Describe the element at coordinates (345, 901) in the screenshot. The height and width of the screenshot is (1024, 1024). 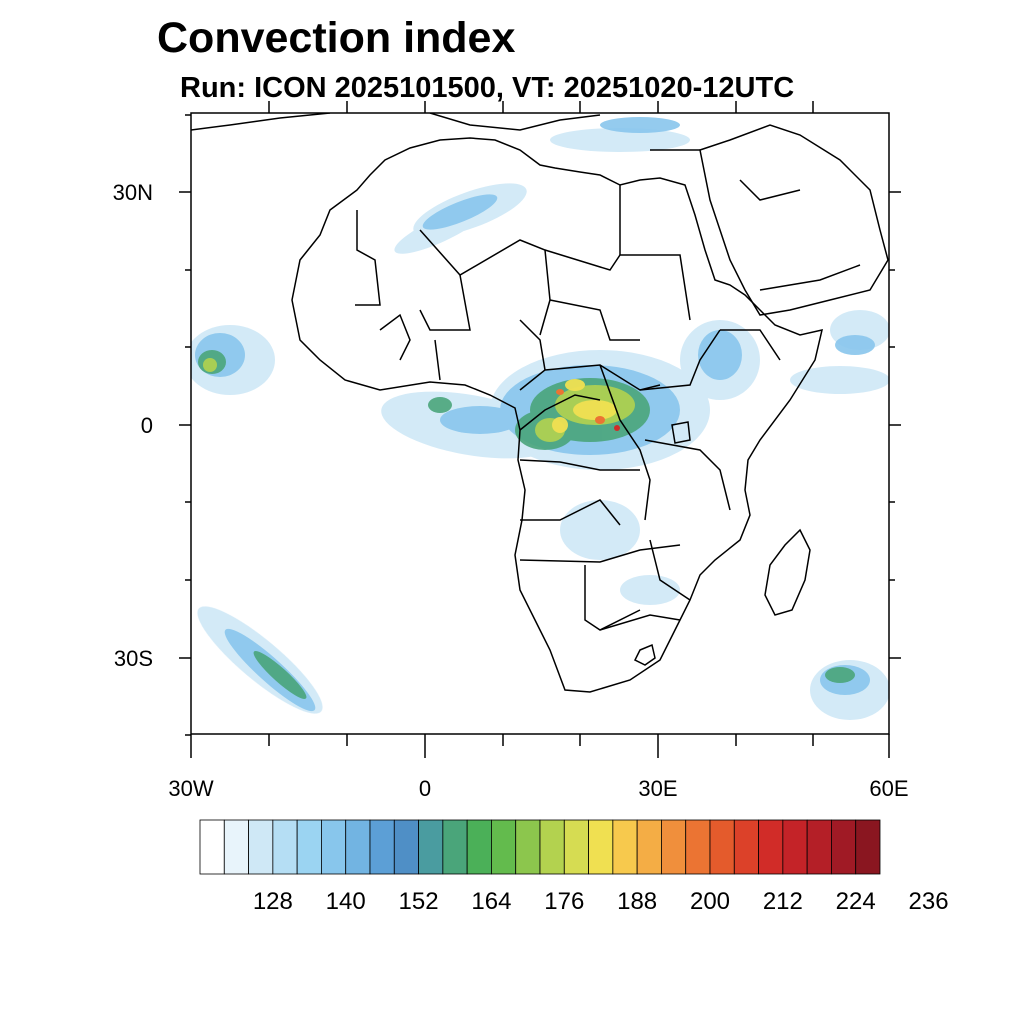
I see `colorbar-label: 140` at that location.